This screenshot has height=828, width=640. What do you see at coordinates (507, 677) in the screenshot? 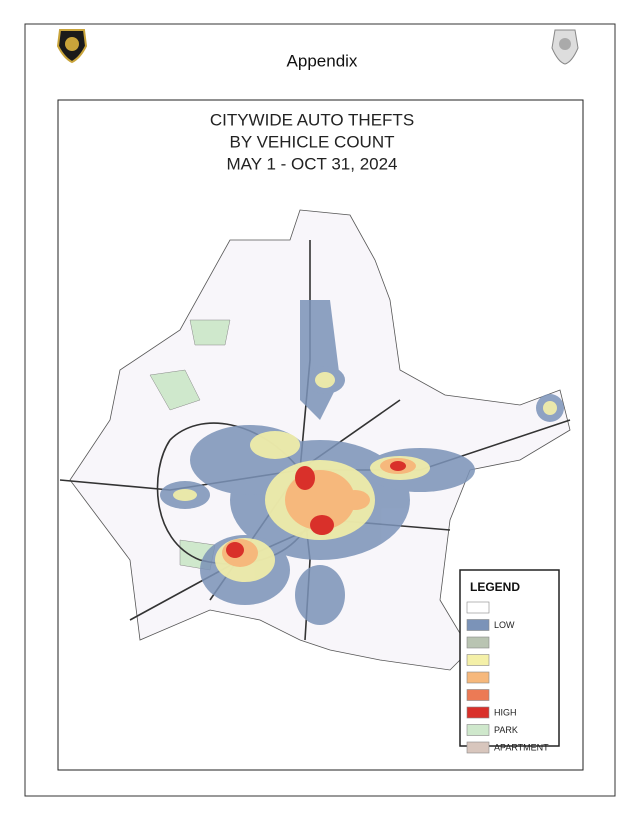
I see `legend-items: LOW HIGH PARK APARTMENT` at bounding box center [507, 677].